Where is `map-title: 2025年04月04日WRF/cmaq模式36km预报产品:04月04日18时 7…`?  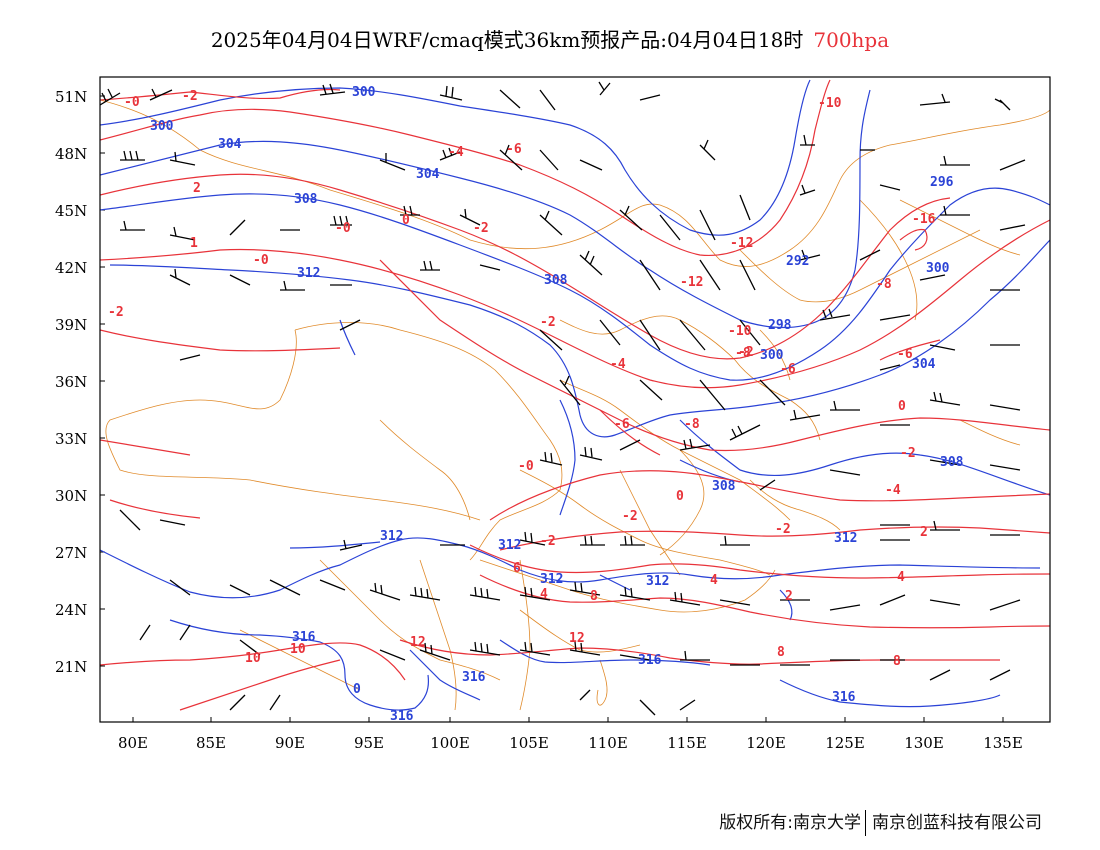 map-title: 2025年04月04日WRF/cmaq模式36km预报产品:04月04日18时 7… is located at coordinates (550, 38).